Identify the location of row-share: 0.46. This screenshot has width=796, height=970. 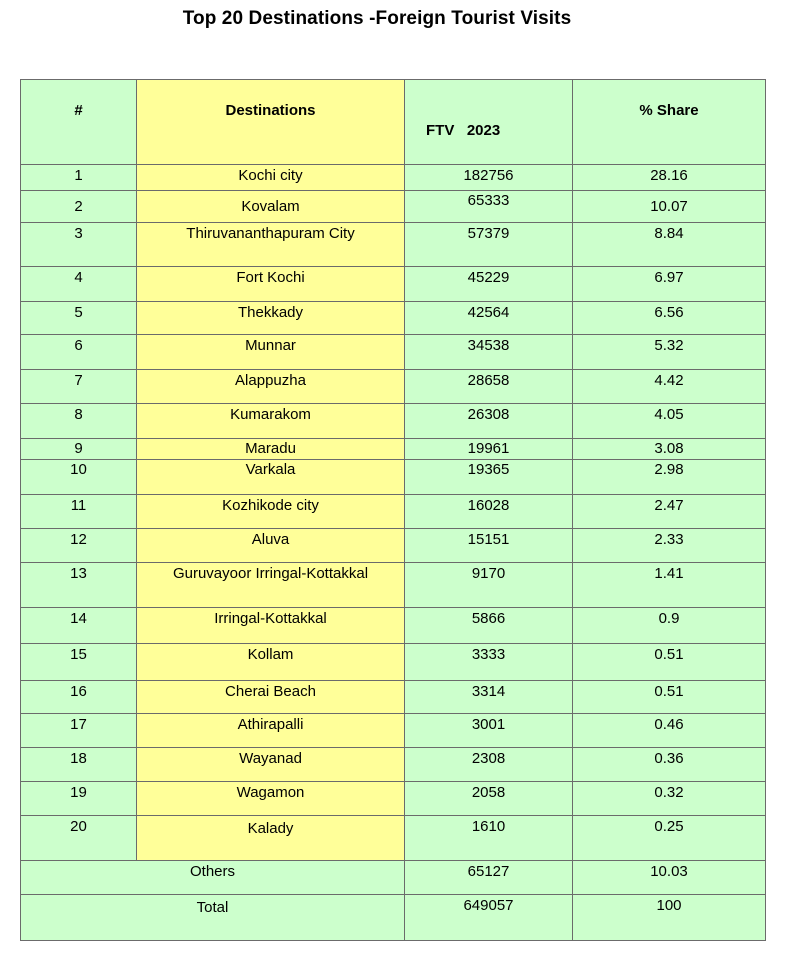
(669, 730).